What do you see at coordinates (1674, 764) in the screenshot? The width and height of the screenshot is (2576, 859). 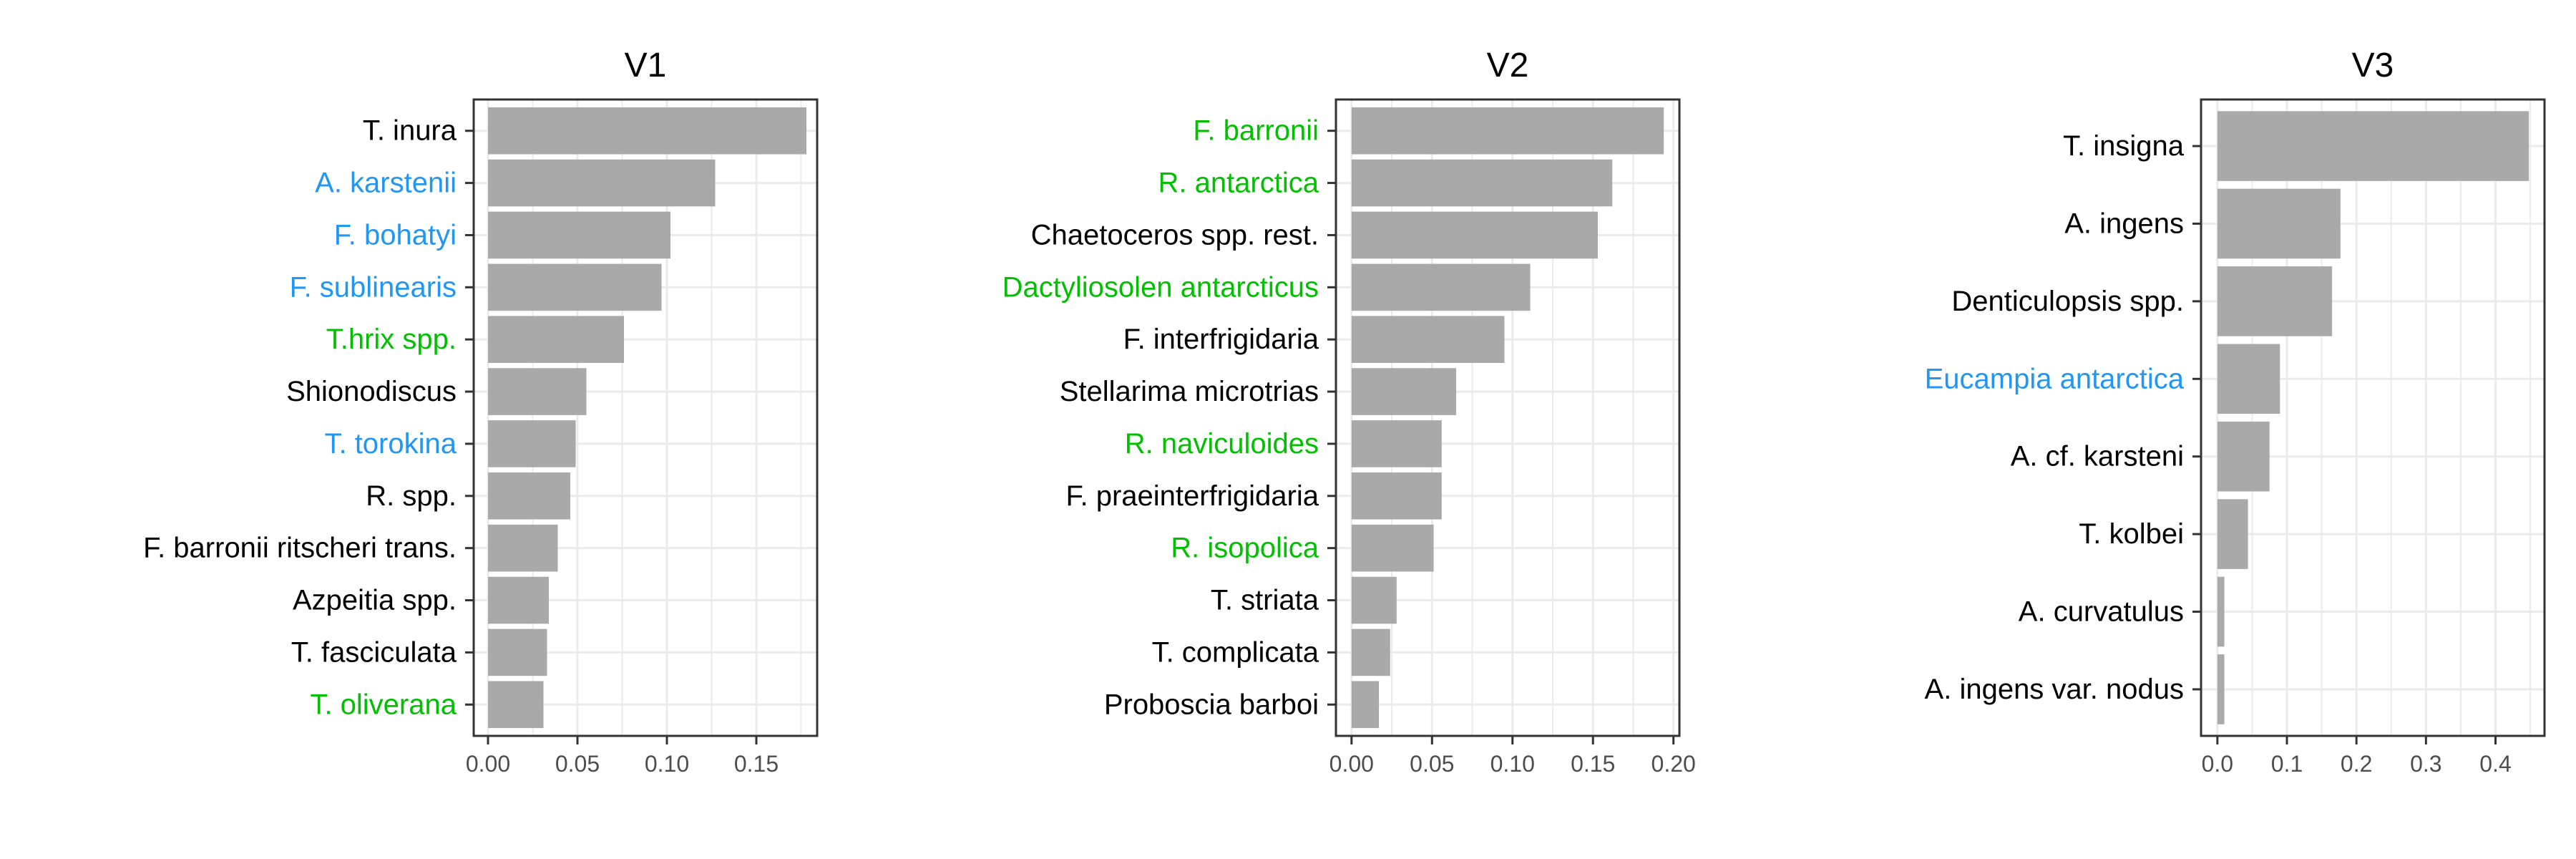 I see `x-tick-label: 0.20` at bounding box center [1674, 764].